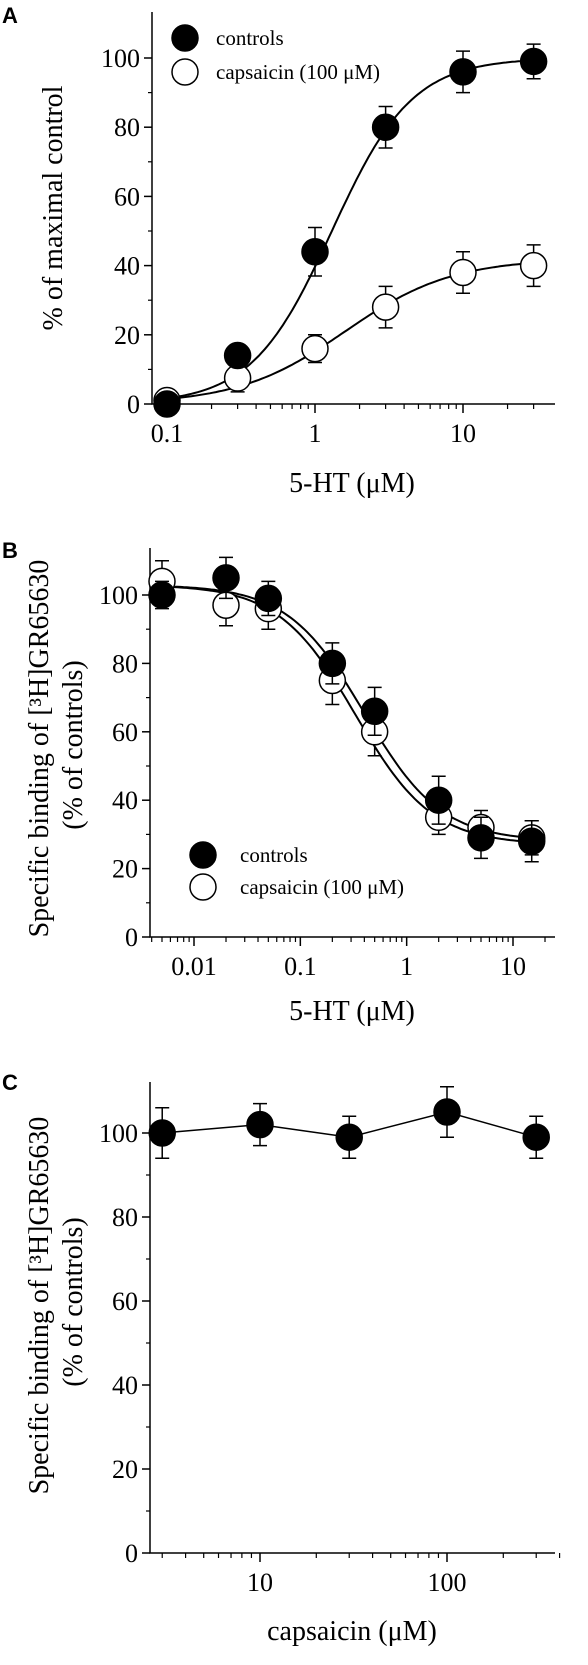  I want to click on panel-c-letter: C, so click(10, 1082).